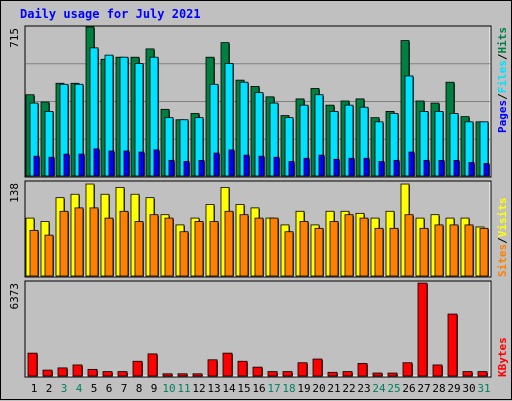 This screenshot has width=512, height=401. Describe the element at coordinates (393, 388) in the screenshot. I see `x-tick-day-25: 25` at that location.